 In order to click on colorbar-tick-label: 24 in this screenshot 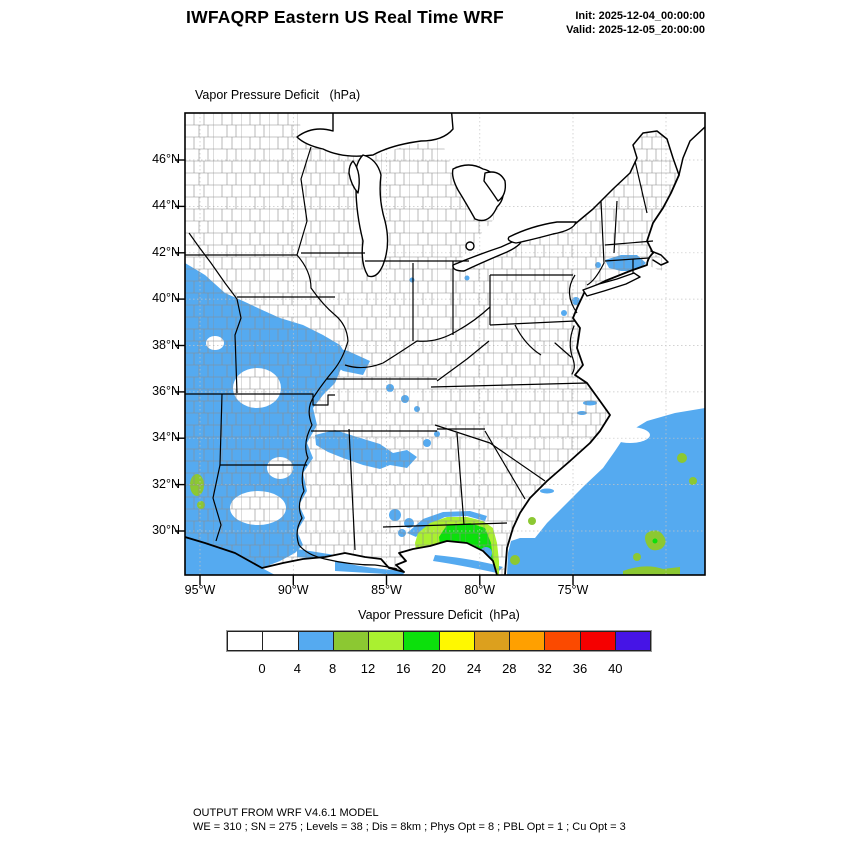, I will do `click(474, 668)`.